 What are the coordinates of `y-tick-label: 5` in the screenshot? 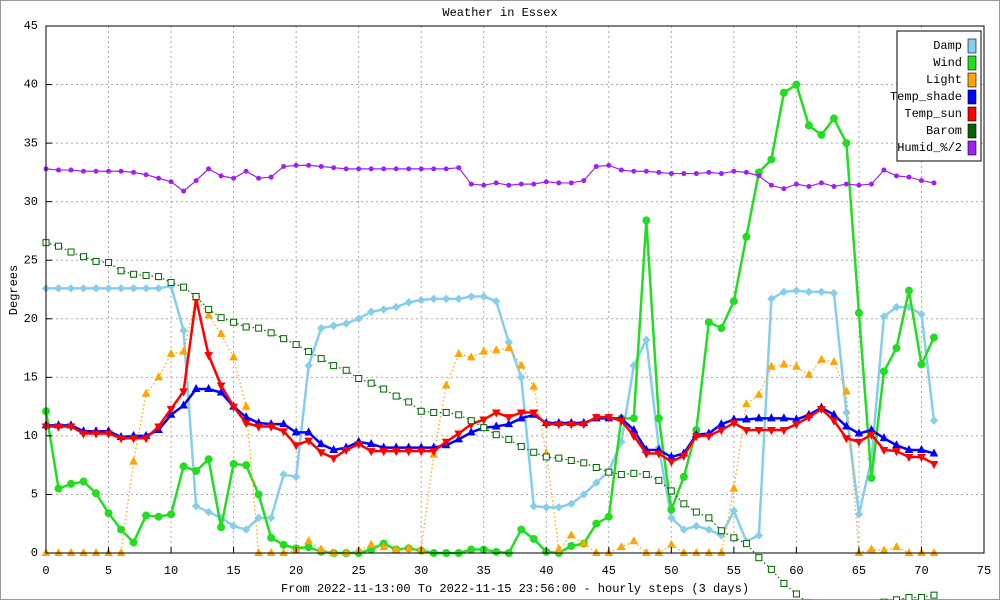 It's located at (34, 495).